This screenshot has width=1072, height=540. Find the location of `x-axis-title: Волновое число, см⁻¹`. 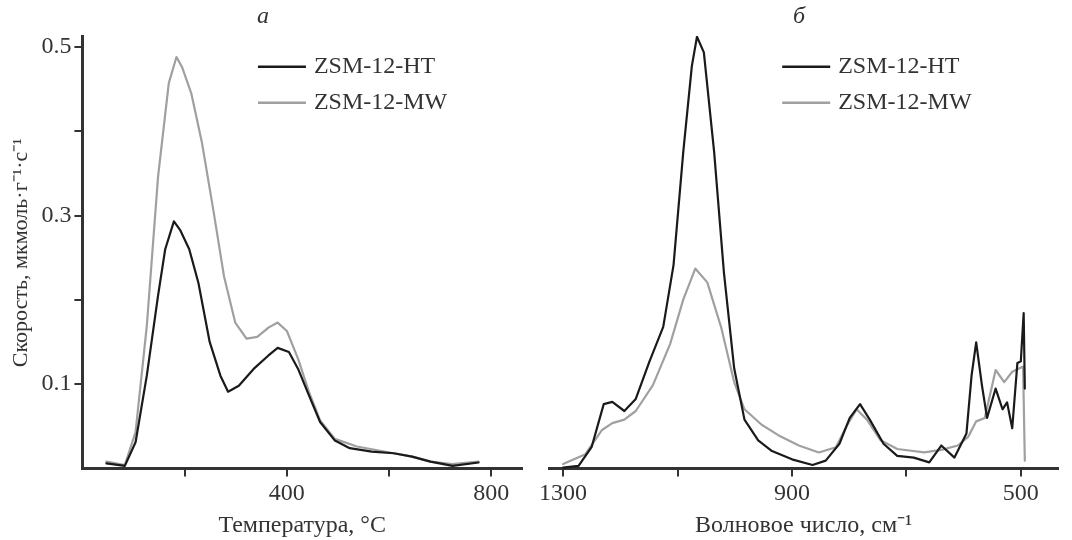

x-axis-title: Волновое число, см⁻¹ is located at coordinates (804, 523).